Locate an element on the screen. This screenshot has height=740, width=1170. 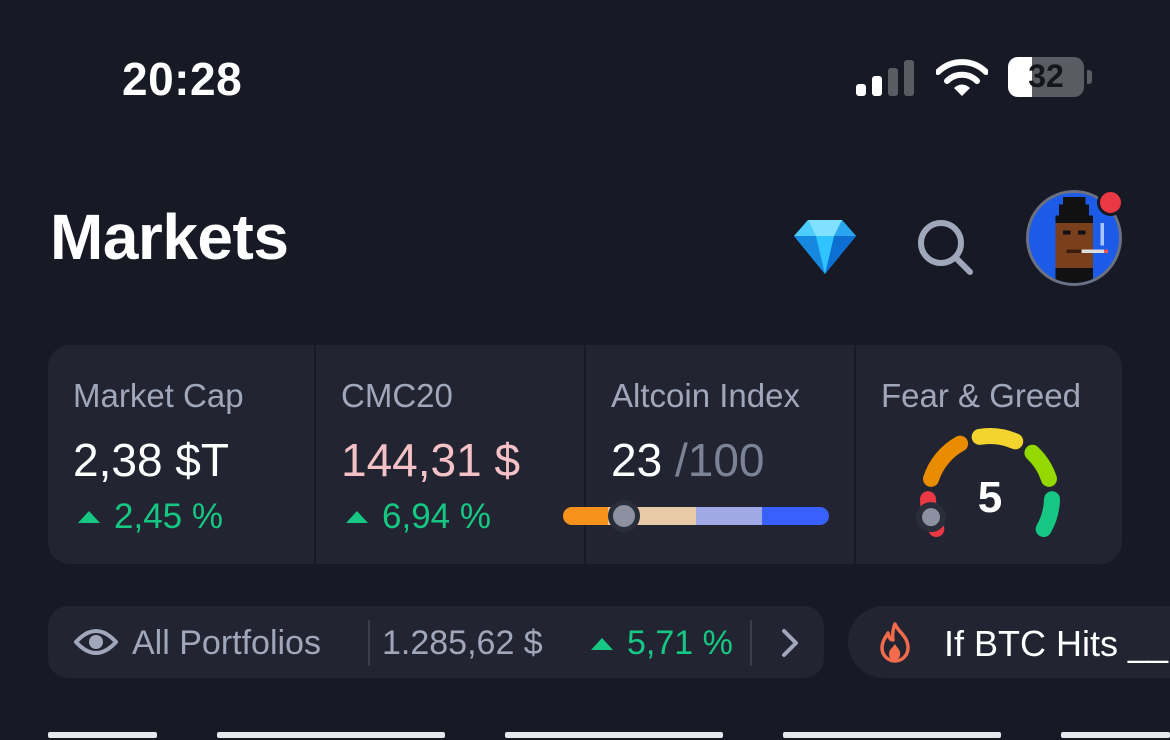
cmc20-stat: CMC20 144,31 $ 6,94 % is located at coordinates (451, 454).